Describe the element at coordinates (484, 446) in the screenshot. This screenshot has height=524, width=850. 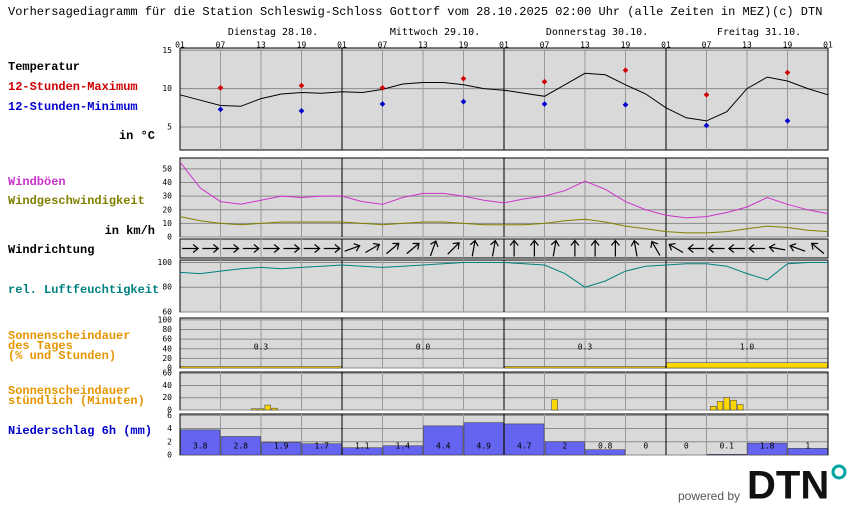
I see `value-label: 4.9` at that location.